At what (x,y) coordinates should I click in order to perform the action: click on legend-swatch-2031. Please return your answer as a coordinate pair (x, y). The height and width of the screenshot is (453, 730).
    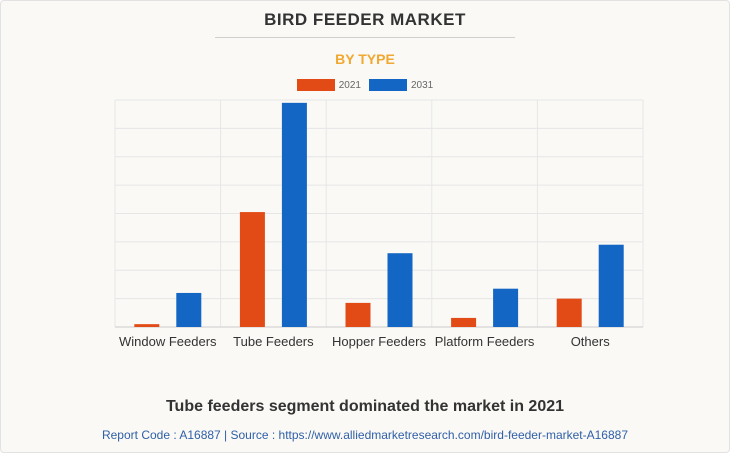
    Looking at the image, I should click on (388, 85).